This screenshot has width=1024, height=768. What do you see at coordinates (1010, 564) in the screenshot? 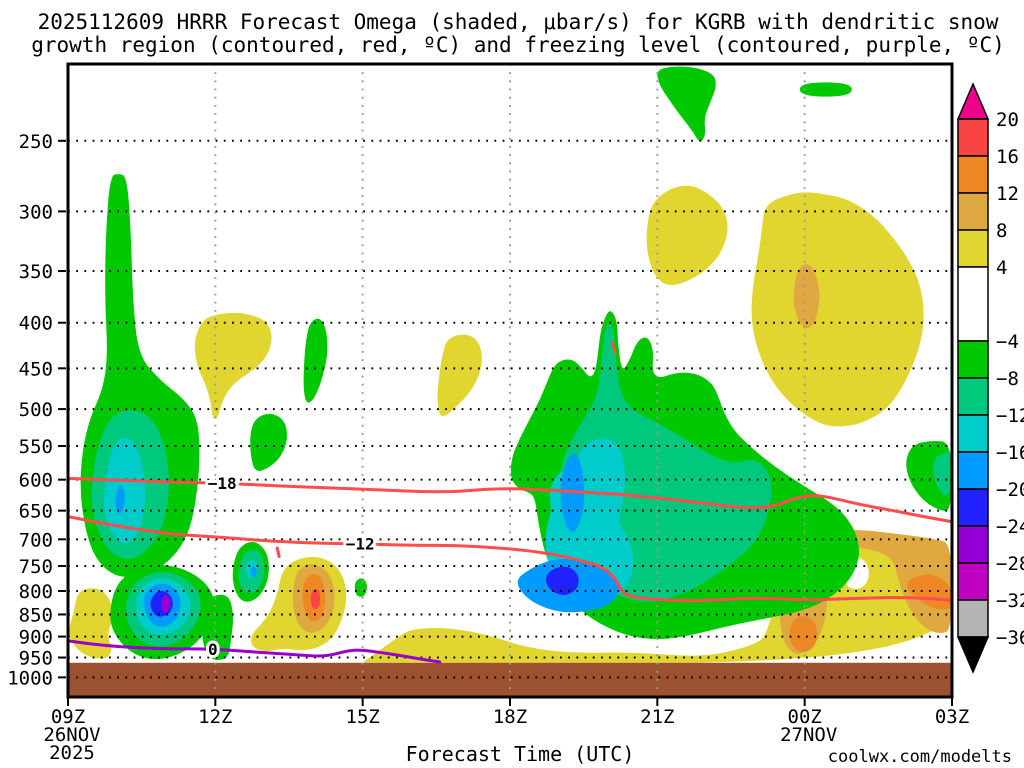
I see `colorbar-label-−28: −28` at bounding box center [1010, 564].